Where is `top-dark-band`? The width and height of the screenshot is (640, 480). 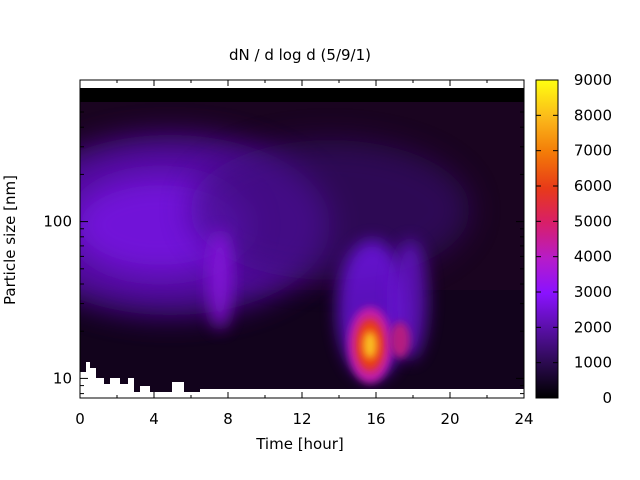
top-dark-band is located at coordinates (302, 95).